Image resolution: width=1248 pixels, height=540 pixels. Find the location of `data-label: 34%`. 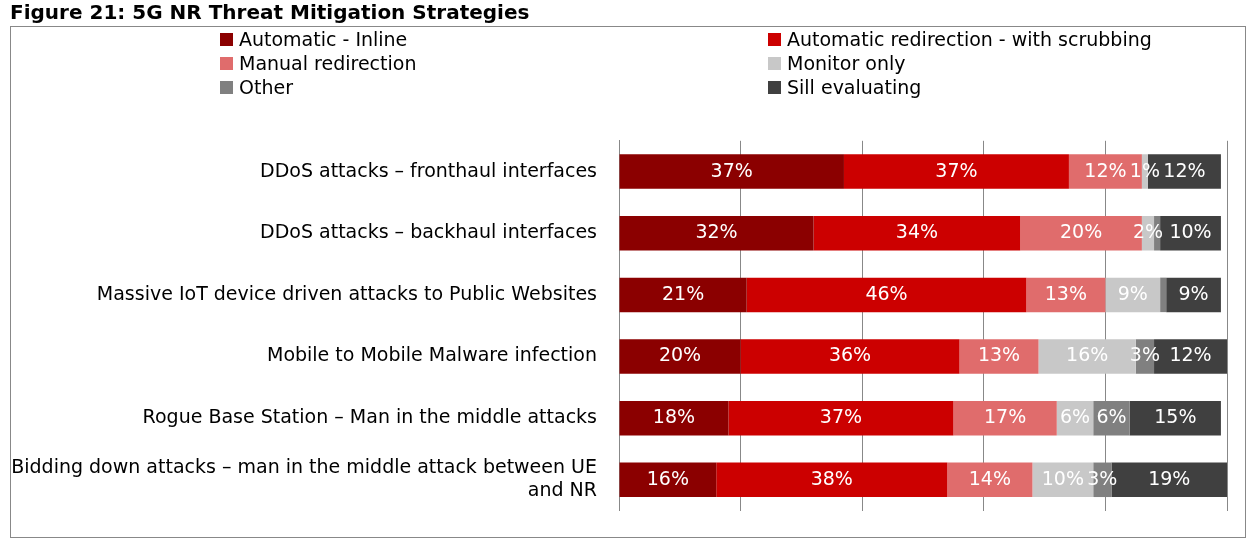

data-label: 34% is located at coordinates (917, 231).